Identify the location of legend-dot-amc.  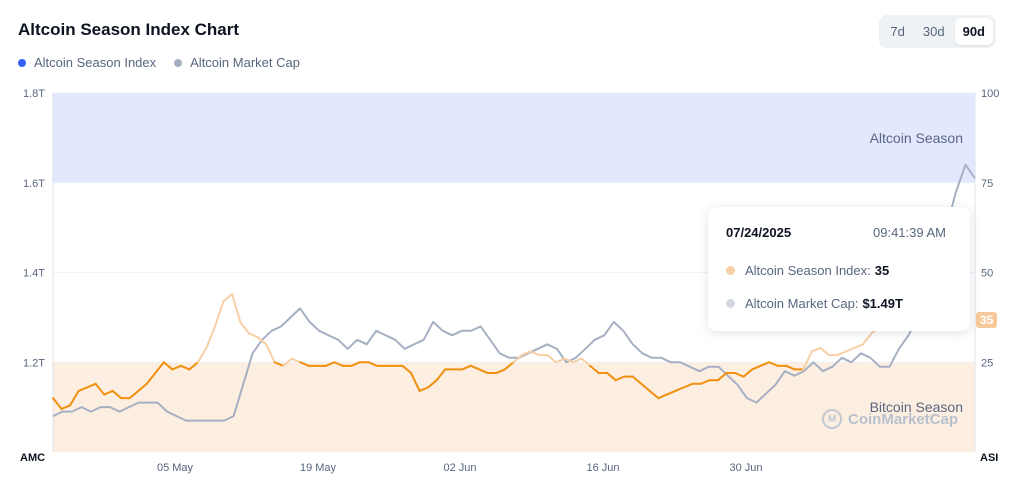
(178, 62).